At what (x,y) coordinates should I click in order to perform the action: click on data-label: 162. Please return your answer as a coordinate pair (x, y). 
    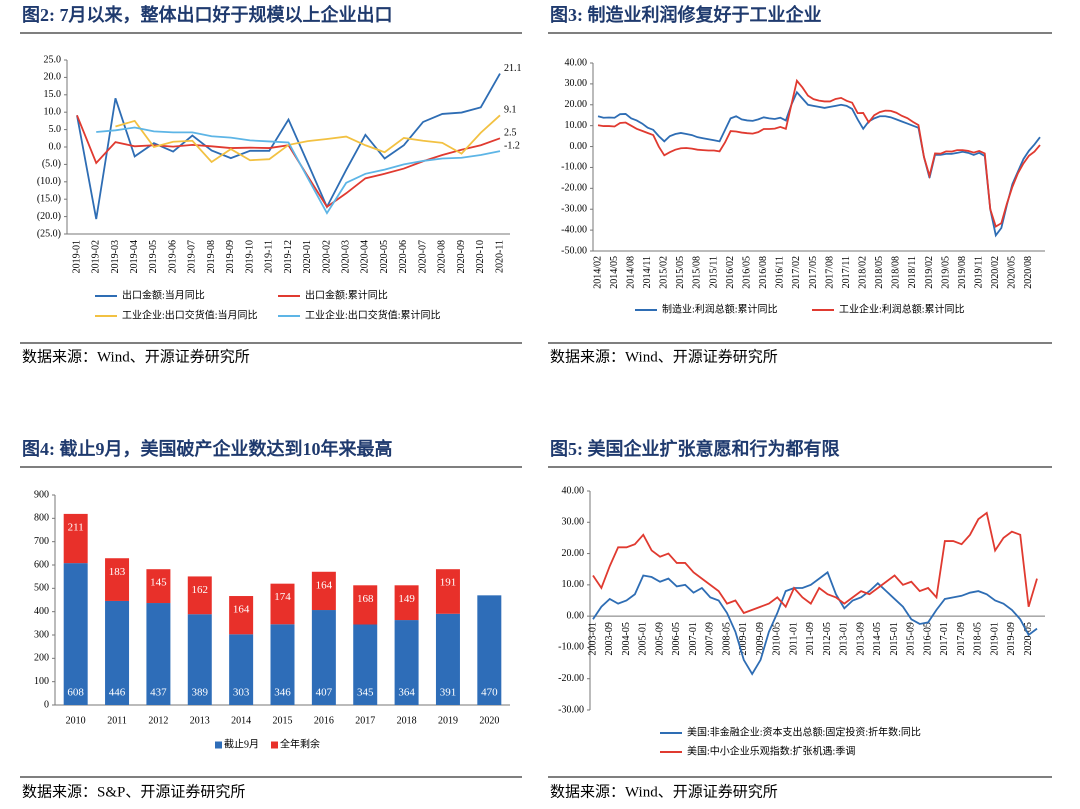
    Looking at the image, I should click on (200, 590).